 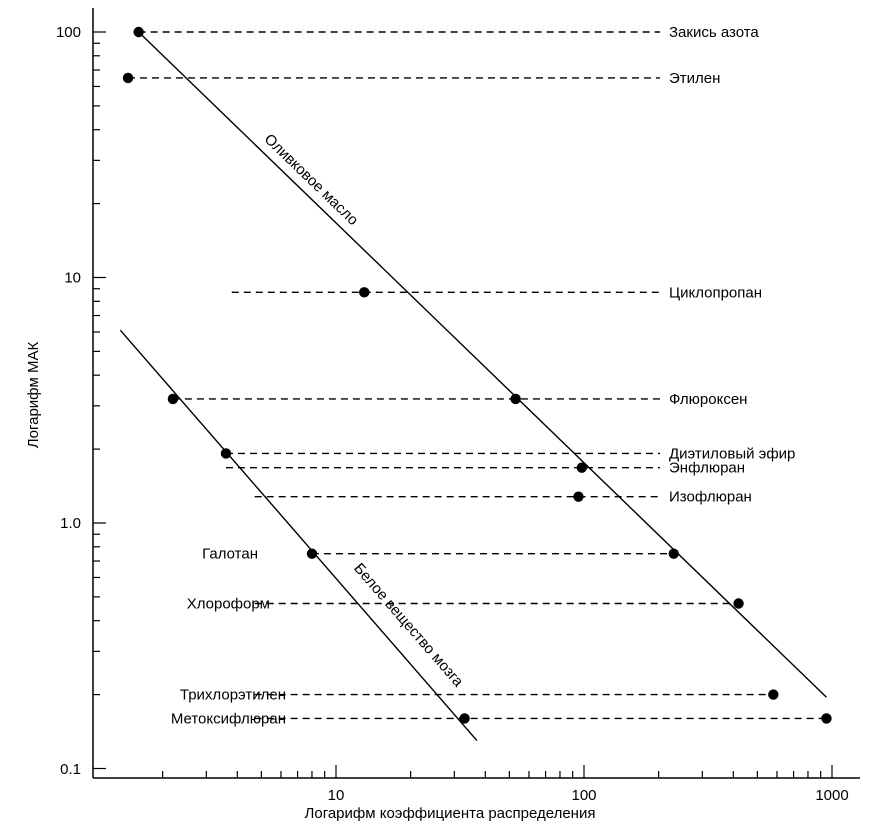 I want to click on agent-label: Метоксифлюран, so click(x=228, y=718).